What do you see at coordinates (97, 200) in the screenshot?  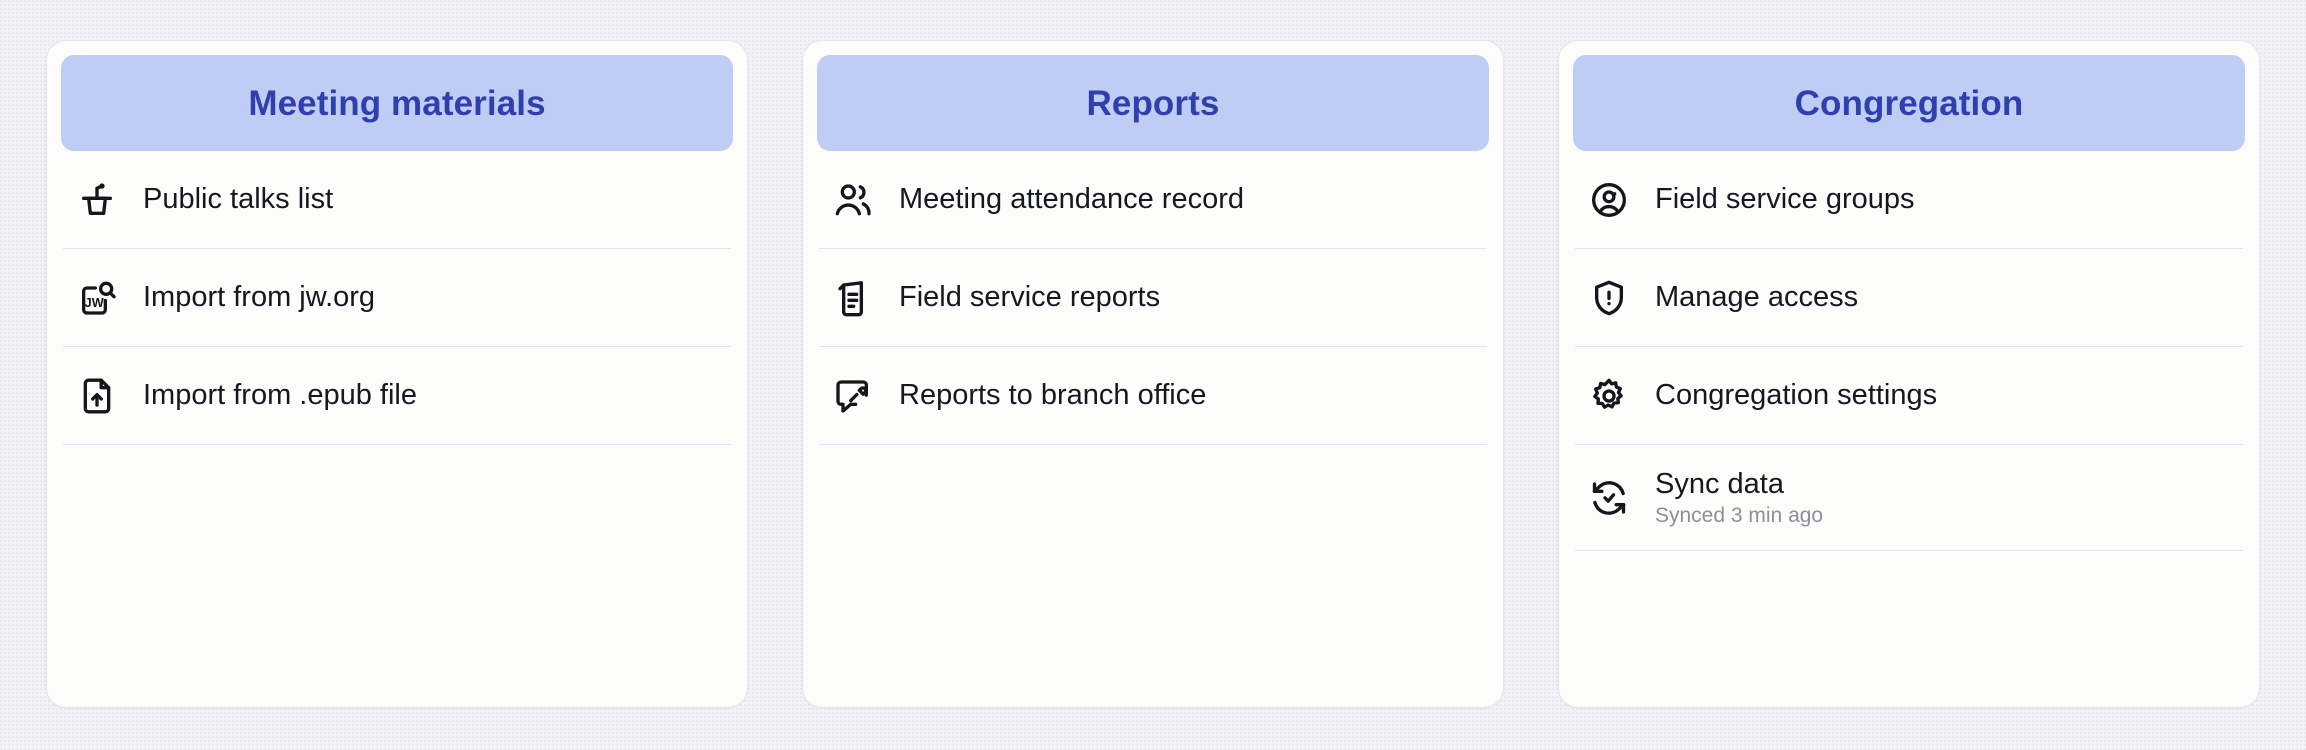 I see `lectern-icon` at bounding box center [97, 200].